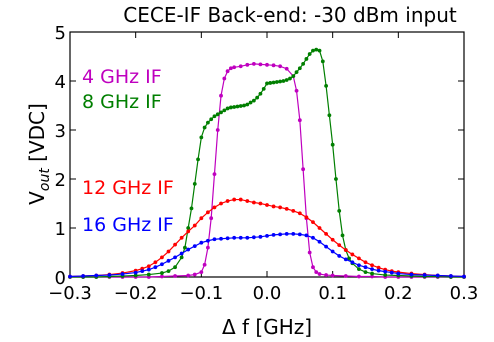 Image resolution: width=494 pixels, height=342 pixels. Describe the element at coordinates (60, 33) in the screenshot. I see `y-tick-label: 5` at that location.